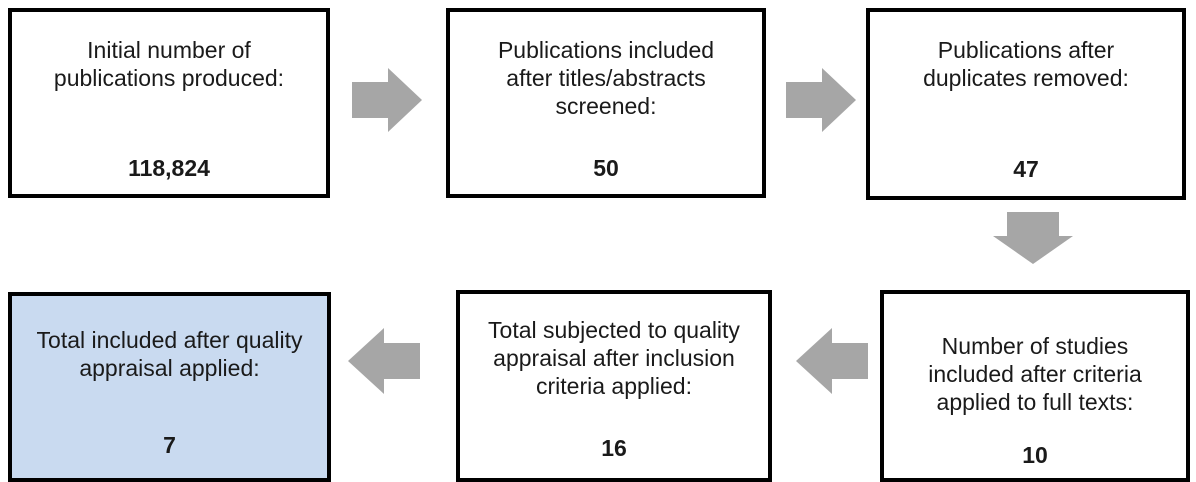 This screenshot has width=1196, height=482. Describe the element at coordinates (614, 448) in the screenshot. I see `step-value: 16` at that location.